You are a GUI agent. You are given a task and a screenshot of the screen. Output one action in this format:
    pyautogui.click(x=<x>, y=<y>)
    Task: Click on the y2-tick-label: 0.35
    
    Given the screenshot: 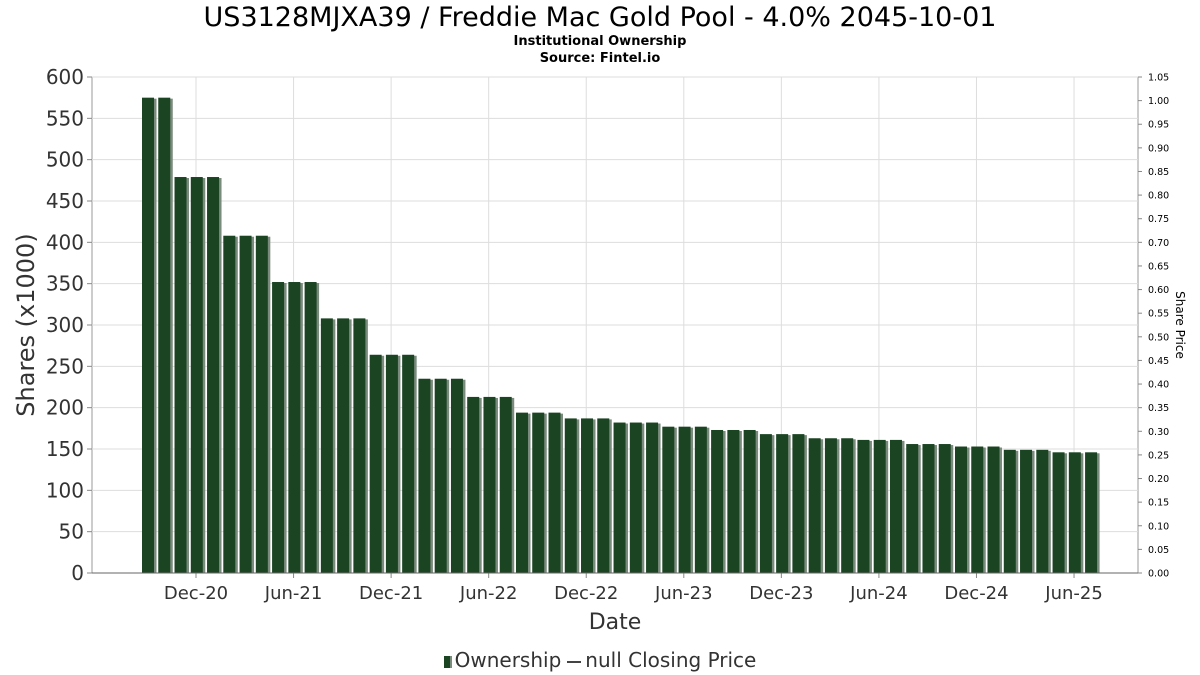 What is the action you would take?
    pyautogui.click(x=1158, y=408)
    